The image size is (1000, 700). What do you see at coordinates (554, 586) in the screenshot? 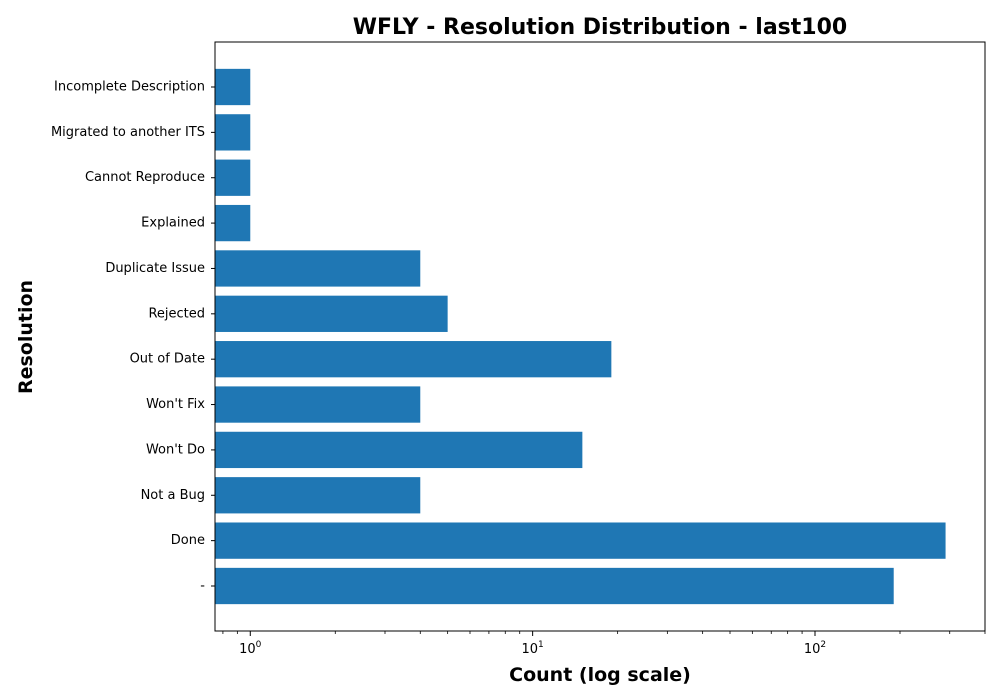
I see `bar-blank` at bounding box center [554, 586].